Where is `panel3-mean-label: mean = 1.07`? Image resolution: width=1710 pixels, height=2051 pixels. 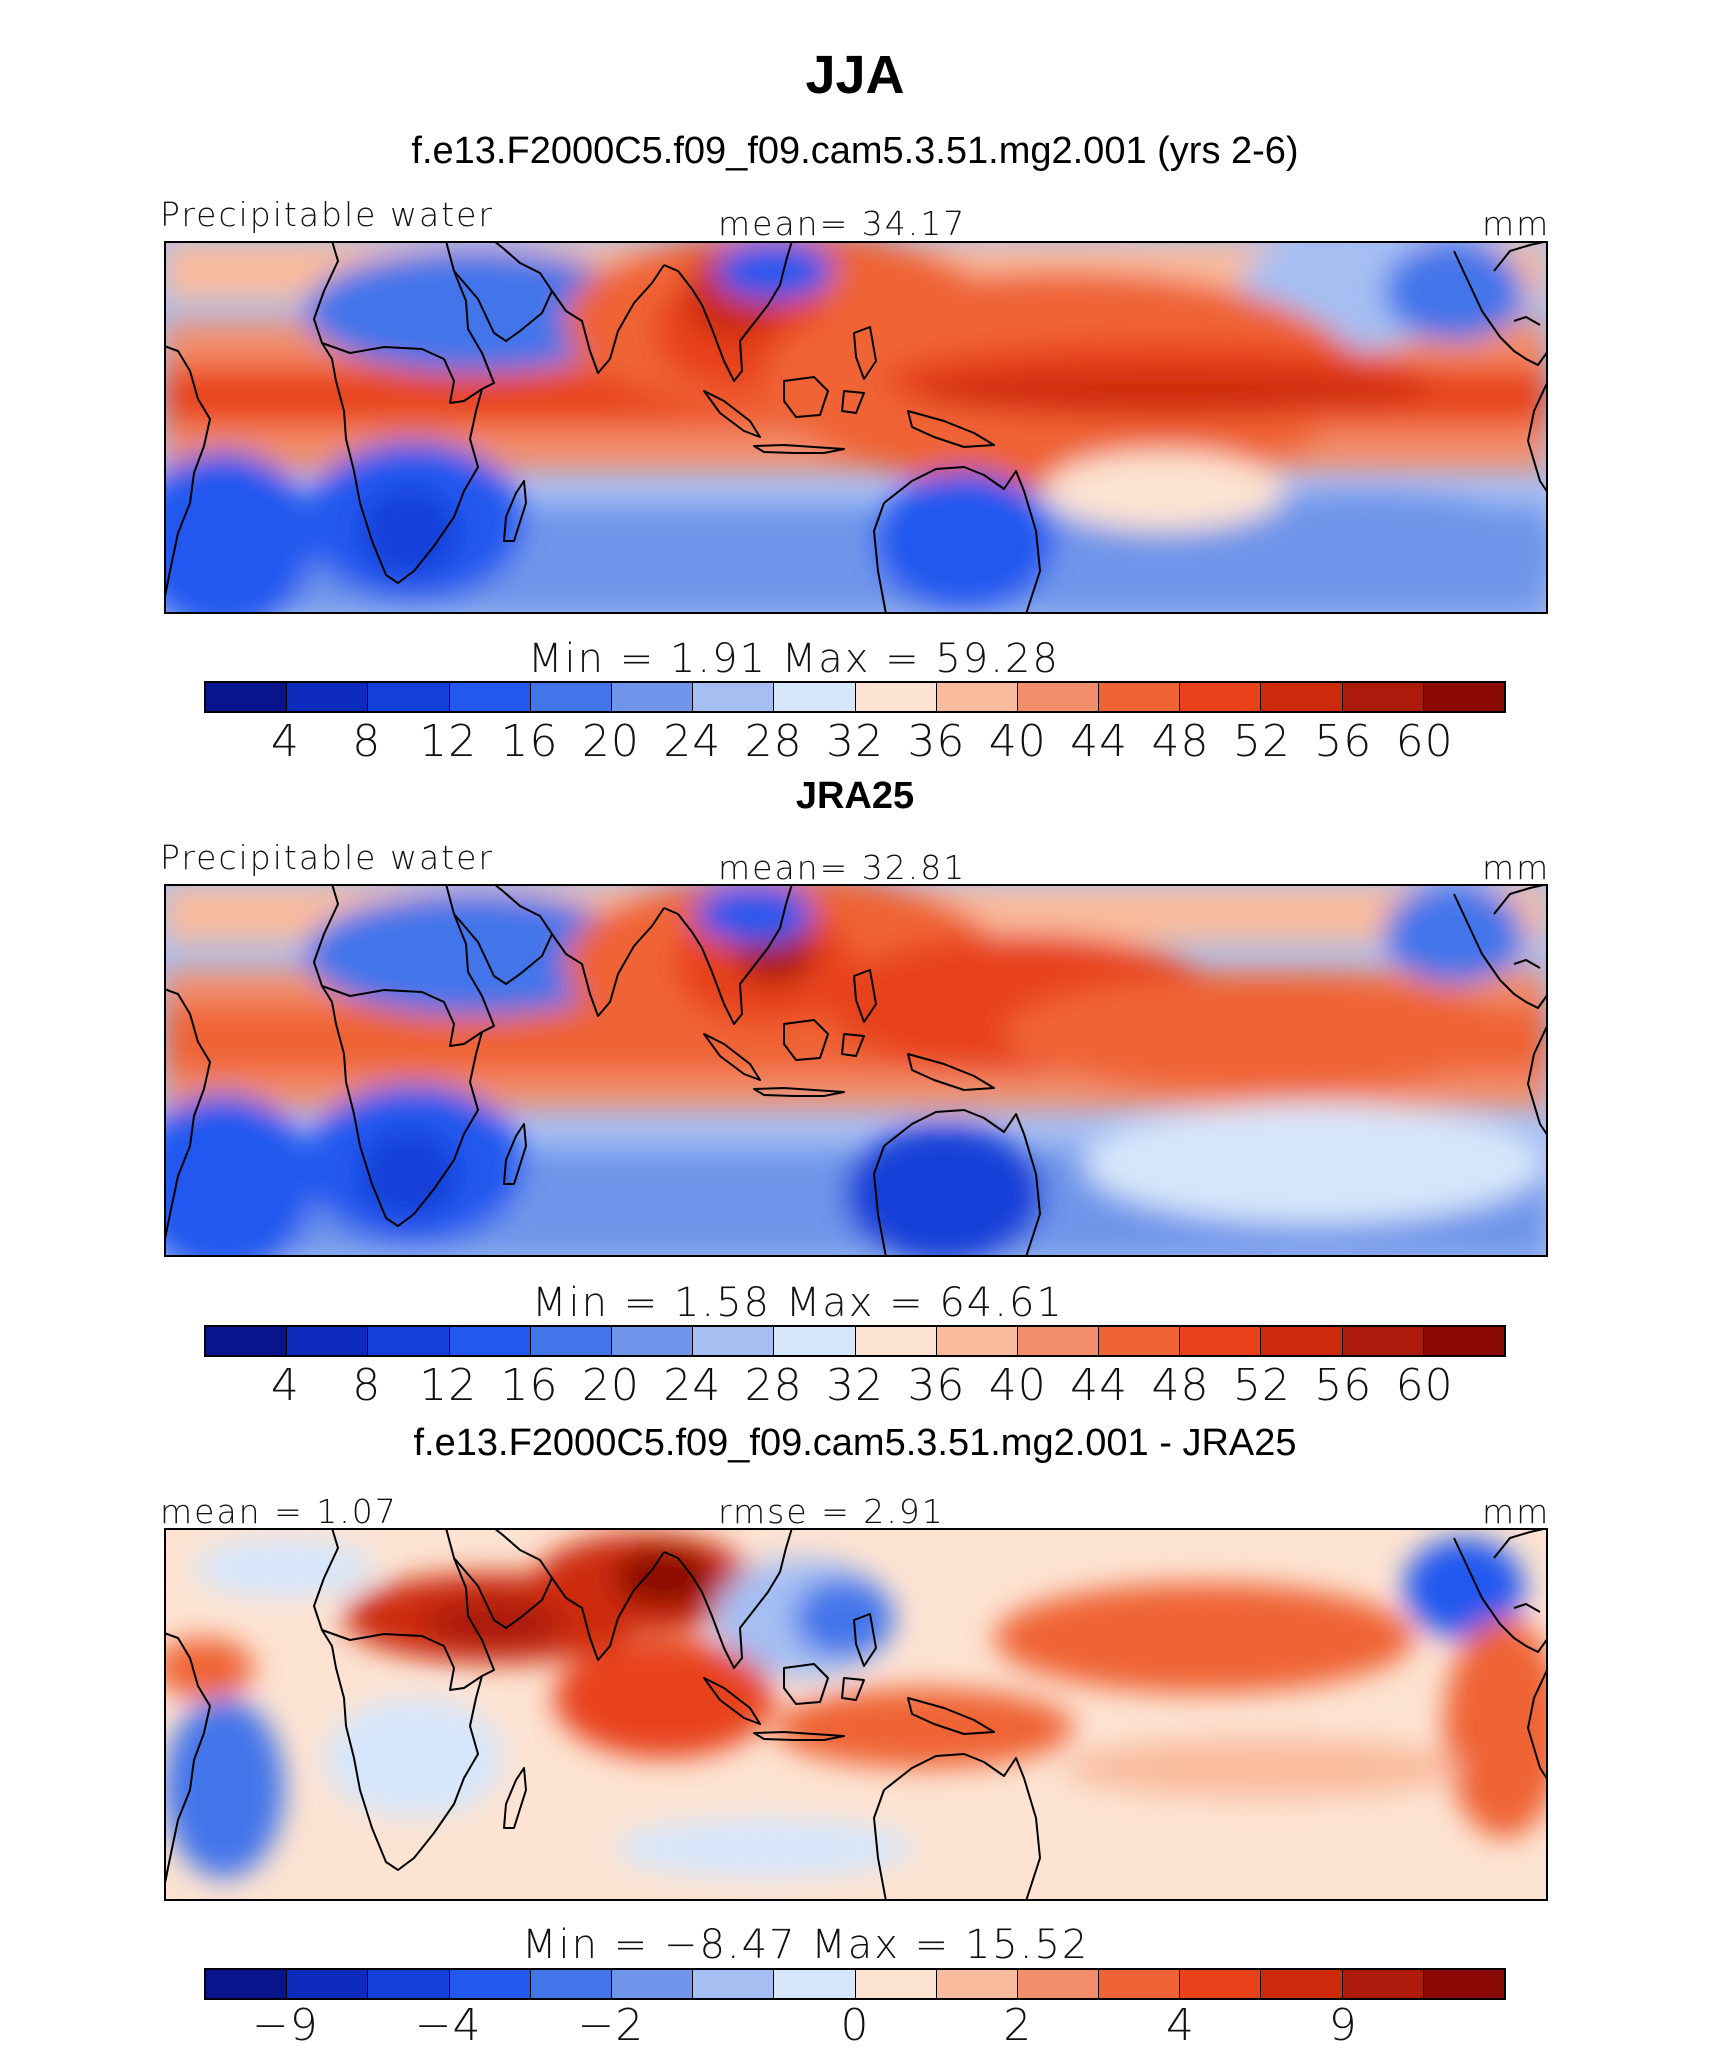 panel3-mean-label: mean = 1.07 is located at coordinates (279, 1511).